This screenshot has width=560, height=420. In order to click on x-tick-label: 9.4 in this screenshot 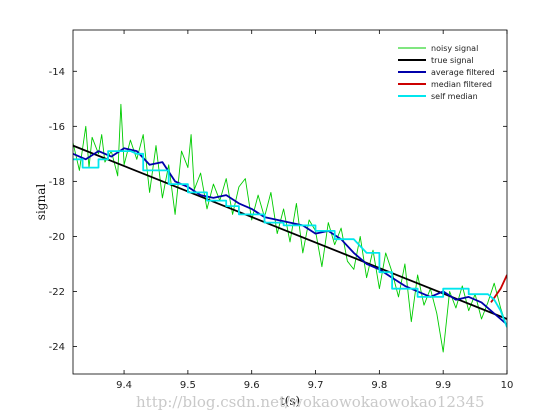, I will do `click(124, 385)`.